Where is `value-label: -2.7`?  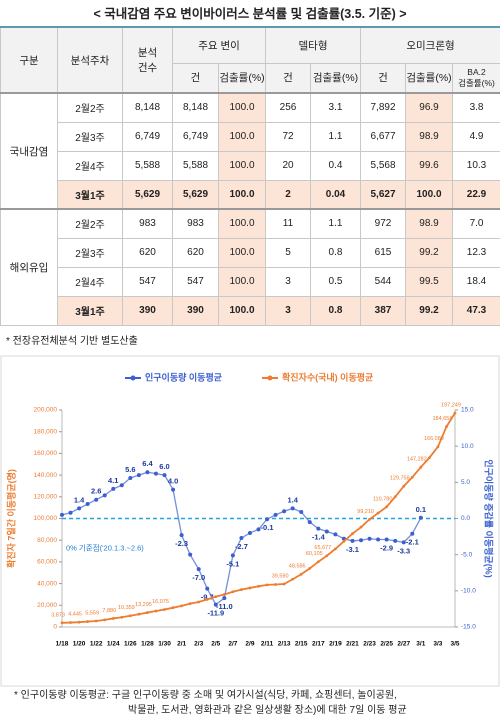
value-label: -2.7 is located at coordinates (241, 546).